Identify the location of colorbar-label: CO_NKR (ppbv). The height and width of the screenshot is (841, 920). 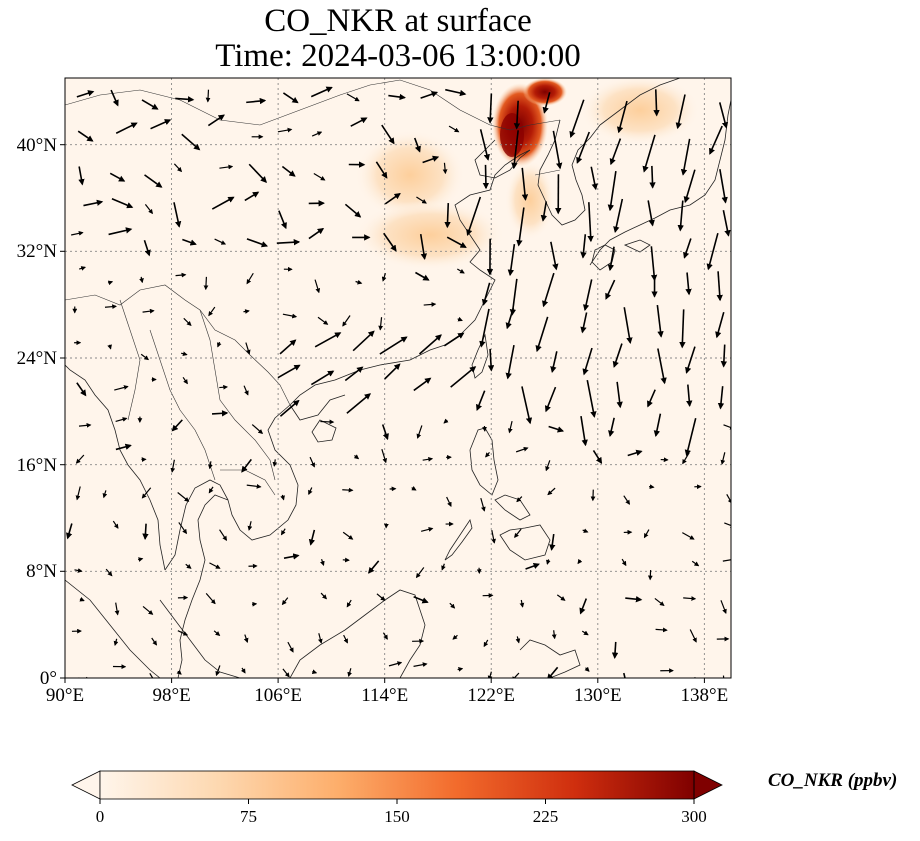
(832, 781).